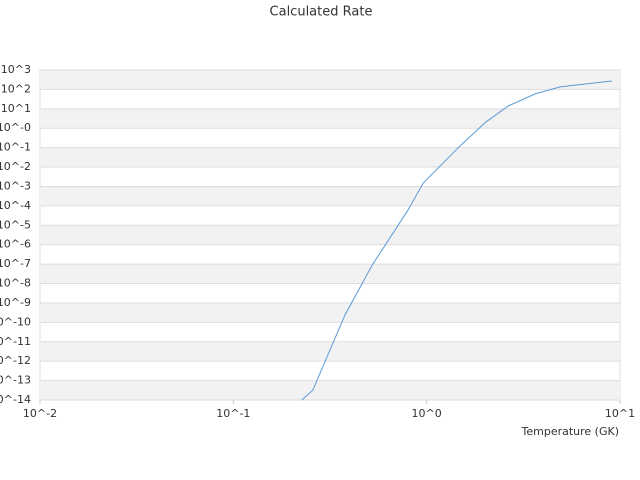 The height and width of the screenshot is (480, 640). What do you see at coordinates (427, 413) in the screenshot?
I see `x-tick-label: 10^0` at bounding box center [427, 413].